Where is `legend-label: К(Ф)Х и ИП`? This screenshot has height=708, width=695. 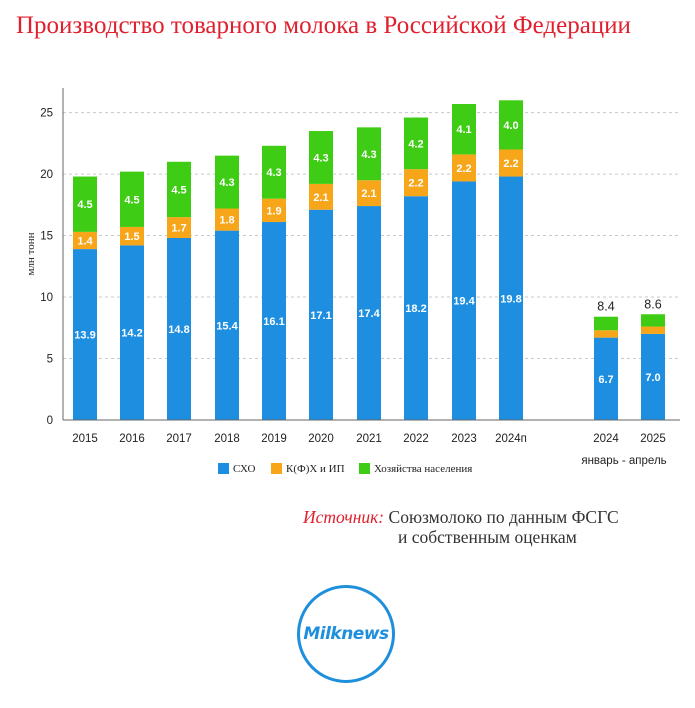
legend-label: К(Ф)Х и ИП is located at coordinates (315, 469).